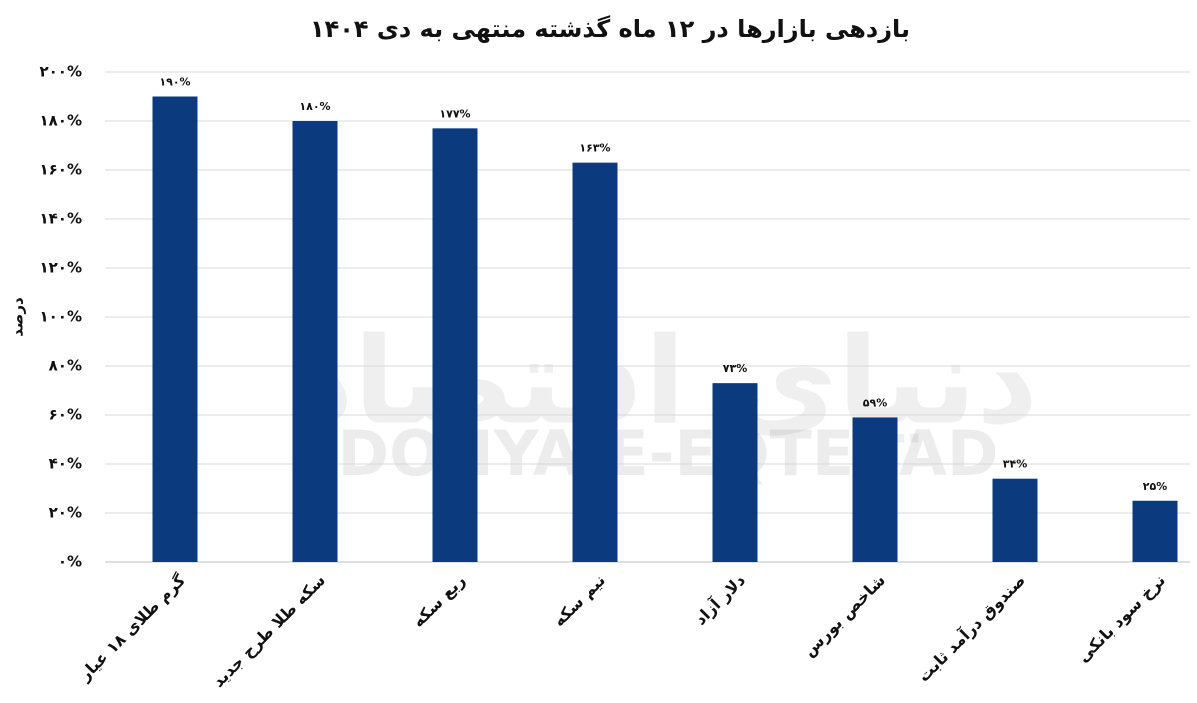 The height and width of the screenshot is (703, 1197). I want to click on x-tick-label: شاخص بورس, so click(844, 616).